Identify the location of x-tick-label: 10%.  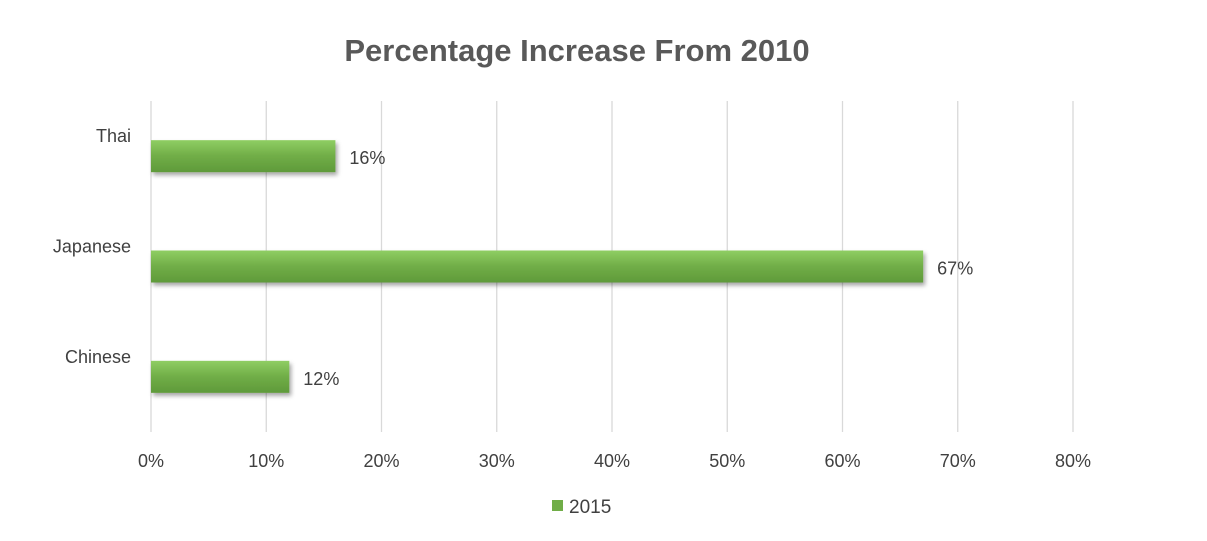
(266, 461).